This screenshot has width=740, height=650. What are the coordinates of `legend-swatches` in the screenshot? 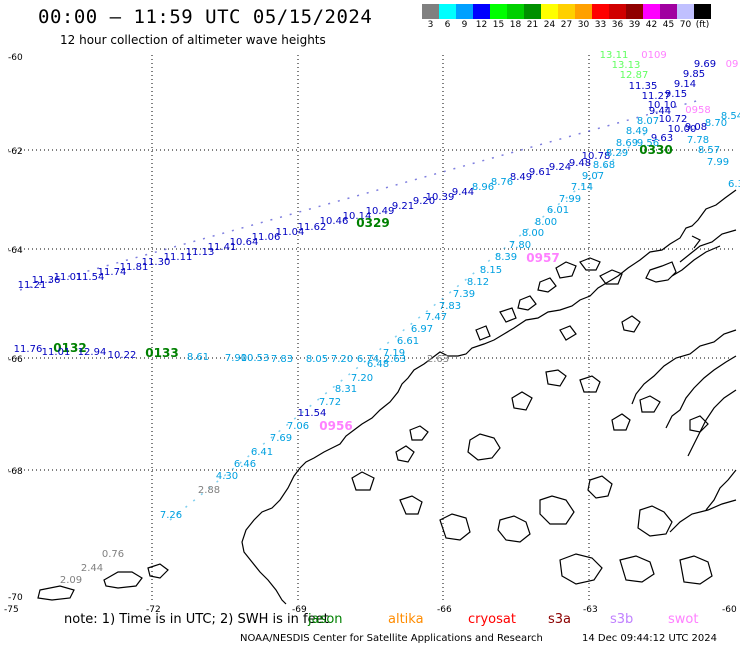 It's located at (566, 11).